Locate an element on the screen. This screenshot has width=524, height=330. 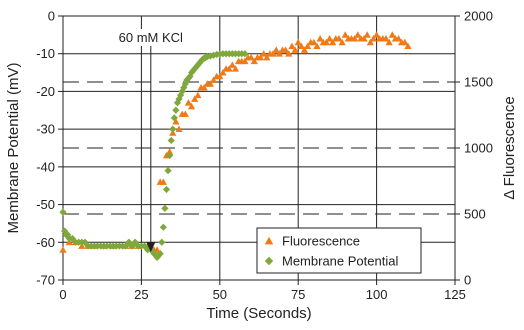
legend-label-membrane-potential: Membrane Potential is located at coordinates (340, 261).